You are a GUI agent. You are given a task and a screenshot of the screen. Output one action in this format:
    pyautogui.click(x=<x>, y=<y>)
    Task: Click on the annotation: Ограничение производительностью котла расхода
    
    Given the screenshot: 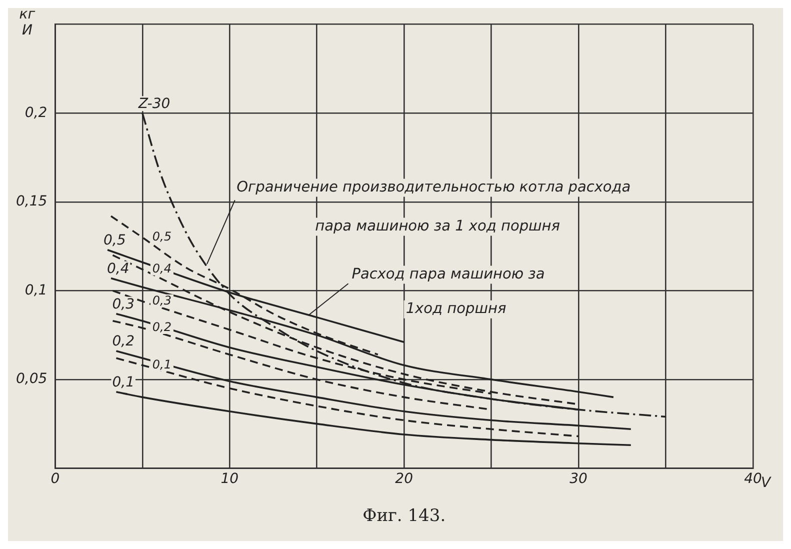 What is the action you would take?
    pyautogui.click(x=433, y=187)
    